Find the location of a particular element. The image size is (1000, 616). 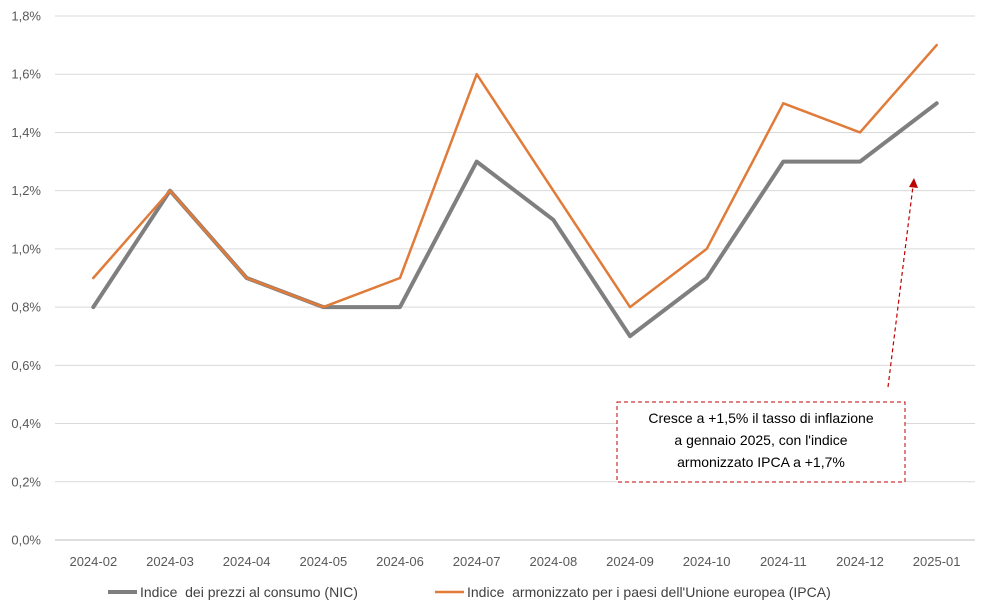

y-tick-label: 1,8% is located at coordinates (26, 16).